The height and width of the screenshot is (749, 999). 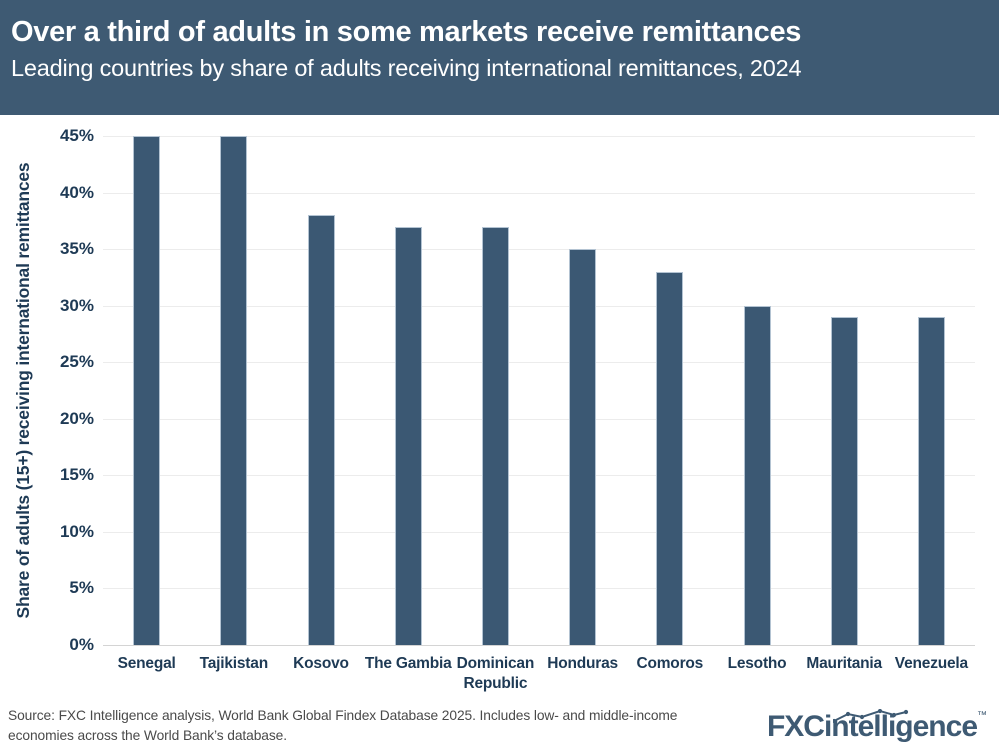 I want to click on y-tick-label: 45%, so click(x=76, y=135).